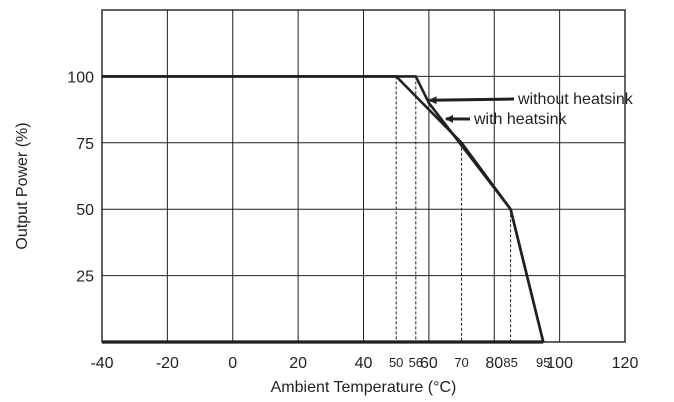 The image size is (674, 402). What do you see at coordinates (429, 363) in the screenshot?
I see `x-tick-60: 60` at bounding box center [429, 363].